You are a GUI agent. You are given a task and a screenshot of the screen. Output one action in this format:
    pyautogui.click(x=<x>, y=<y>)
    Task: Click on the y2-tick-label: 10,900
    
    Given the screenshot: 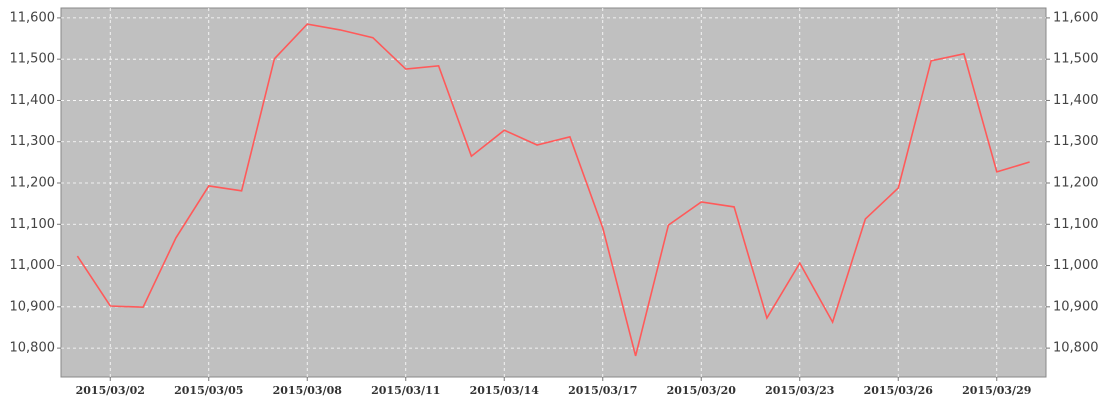 What is the action you would take?
    pyautogui.click(x=1076, y=306)
    